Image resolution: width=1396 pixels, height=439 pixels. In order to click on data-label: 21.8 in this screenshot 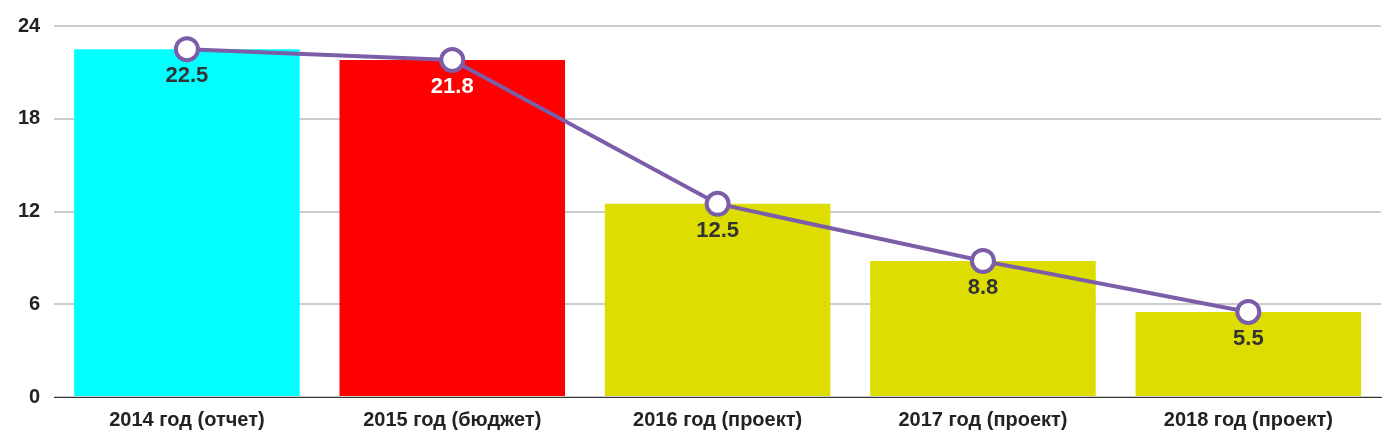, I will do `click(452, 86)`.